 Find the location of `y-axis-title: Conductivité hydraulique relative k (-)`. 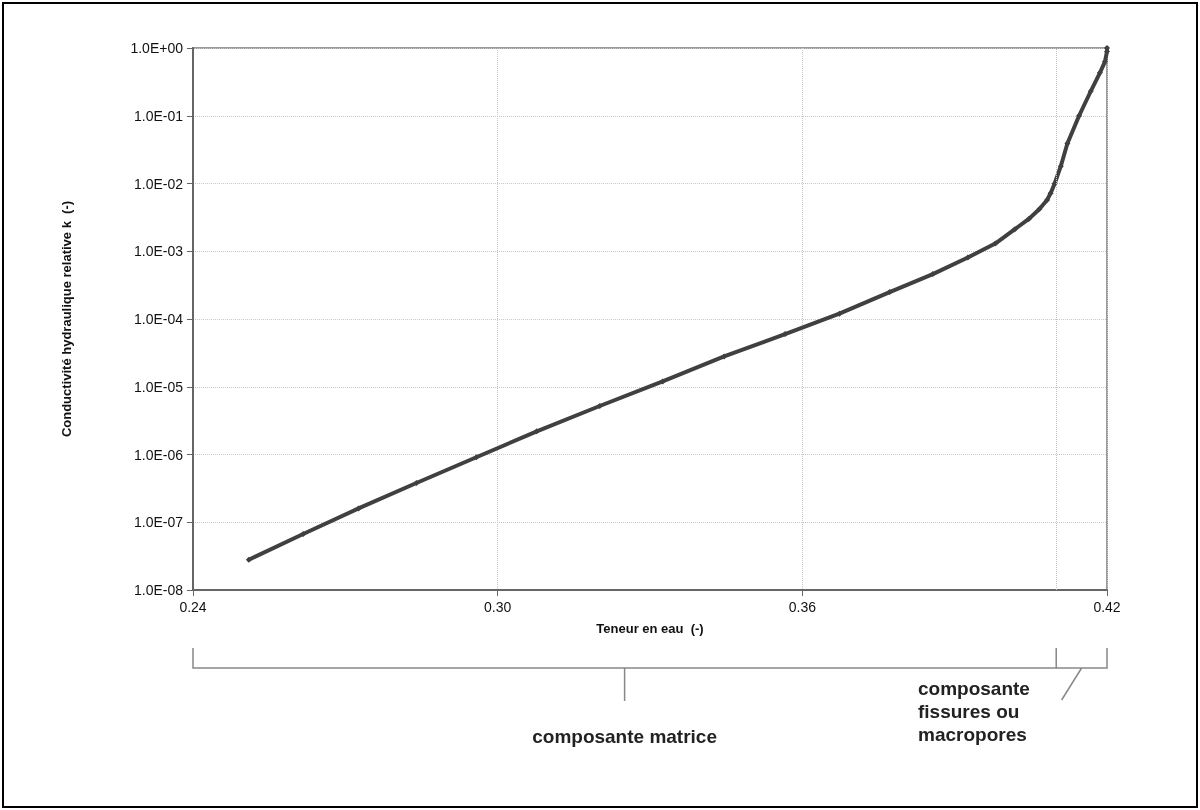

y-axis-title: Conductivité hydraulique relative k (-) is located at coordinates (66, 319).